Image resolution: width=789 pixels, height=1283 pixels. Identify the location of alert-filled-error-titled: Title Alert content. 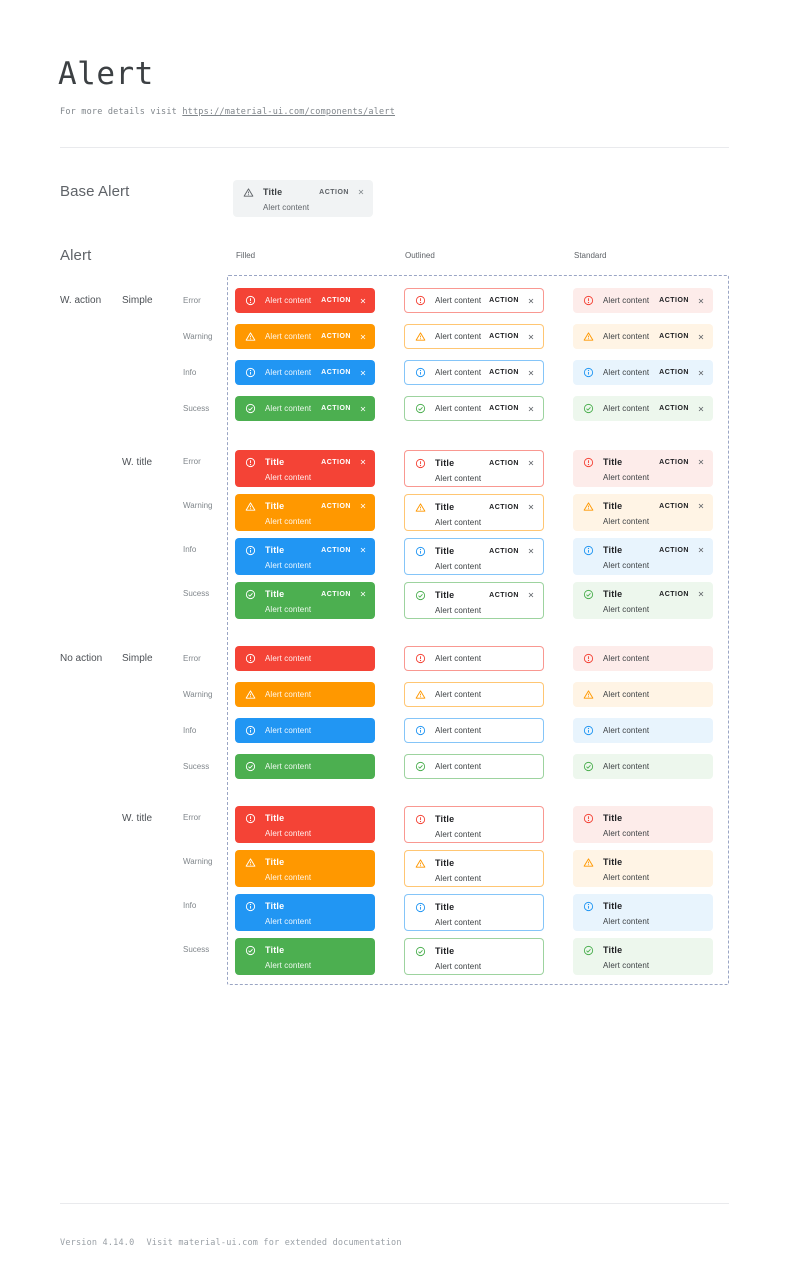
(305, 824).